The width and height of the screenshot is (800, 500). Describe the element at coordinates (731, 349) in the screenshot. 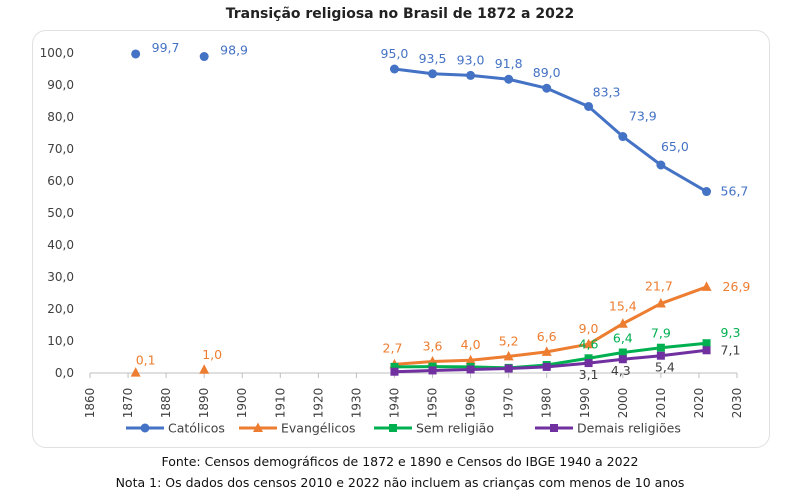

I see `data-label: 7,1` at that location.